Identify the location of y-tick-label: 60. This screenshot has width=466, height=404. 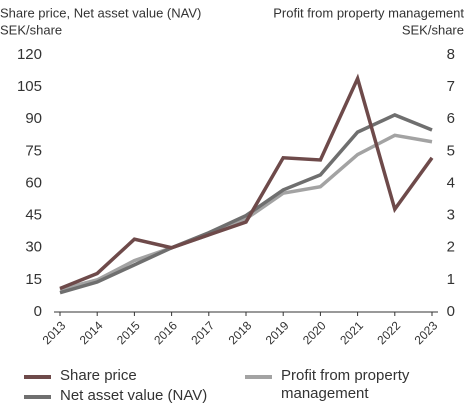
(33, 182).